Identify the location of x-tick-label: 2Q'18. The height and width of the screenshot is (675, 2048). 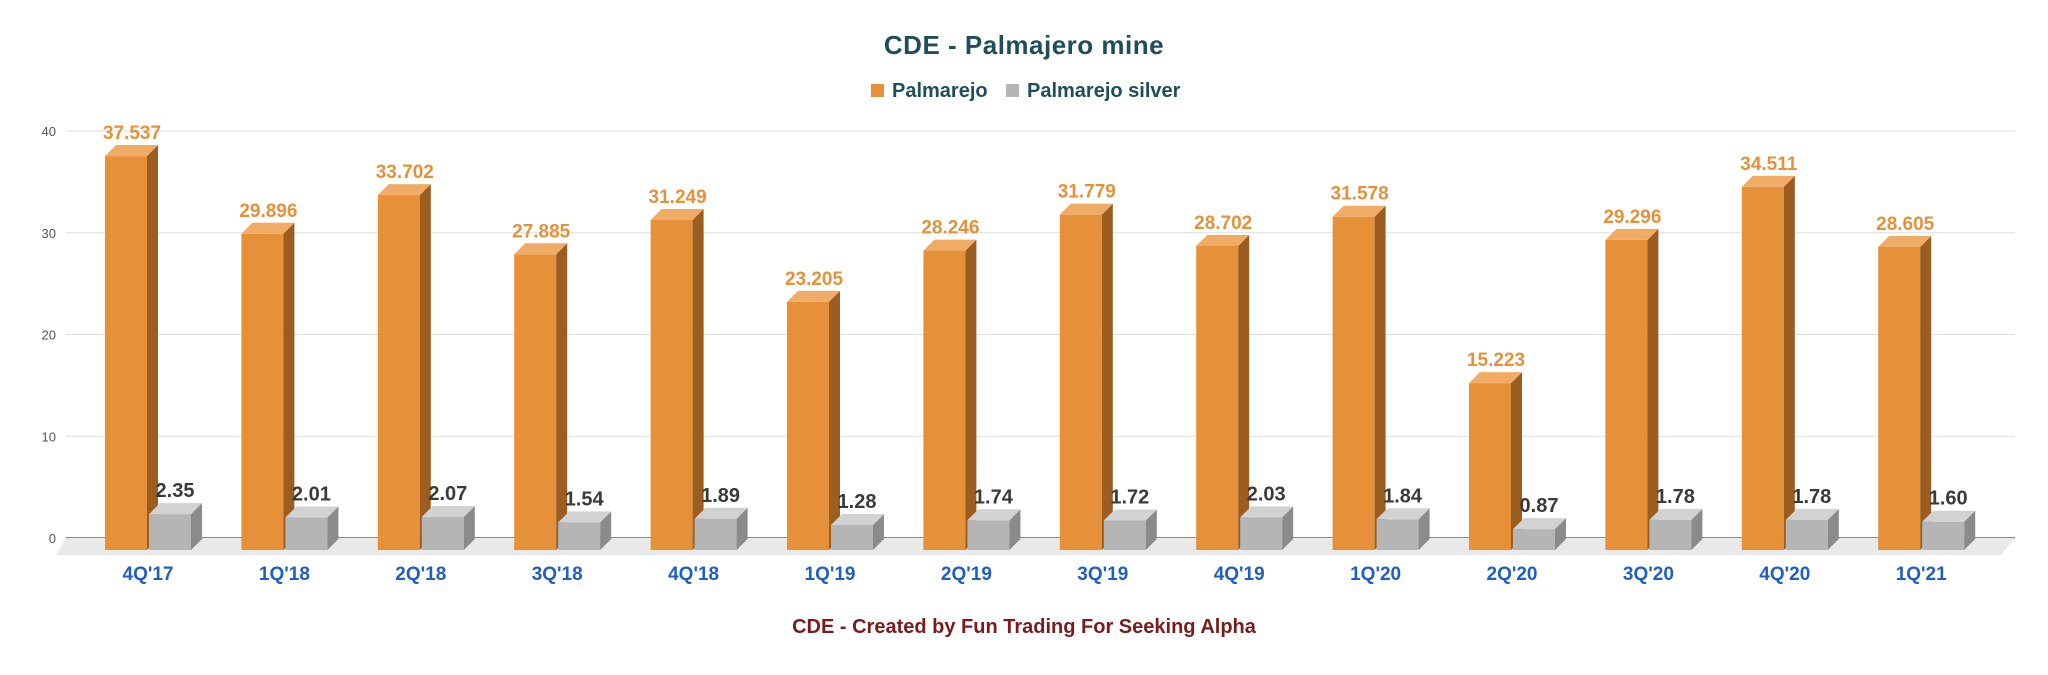
(420, 574).